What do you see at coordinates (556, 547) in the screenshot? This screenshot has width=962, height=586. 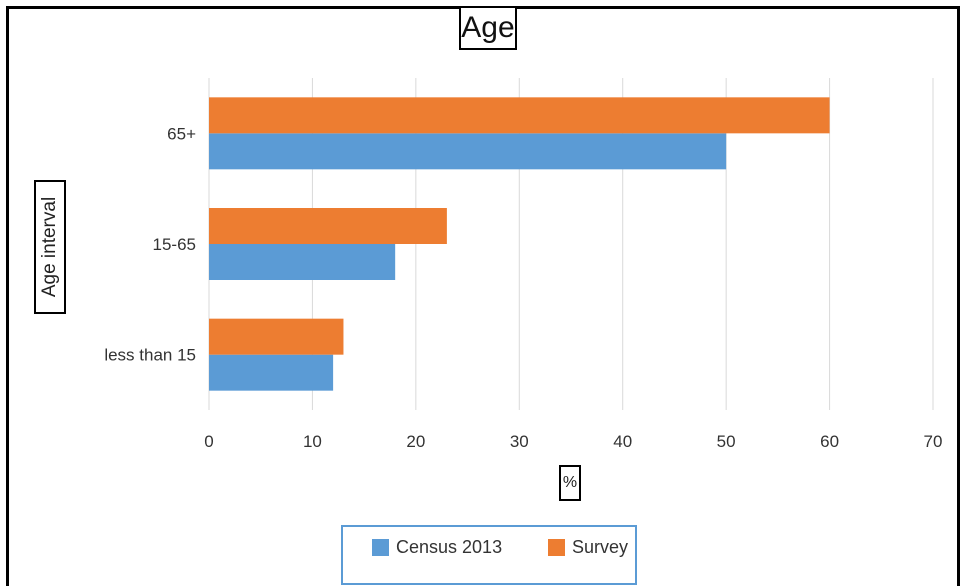 I see `legend-swatch-survey` at bounding box center [556, 547].